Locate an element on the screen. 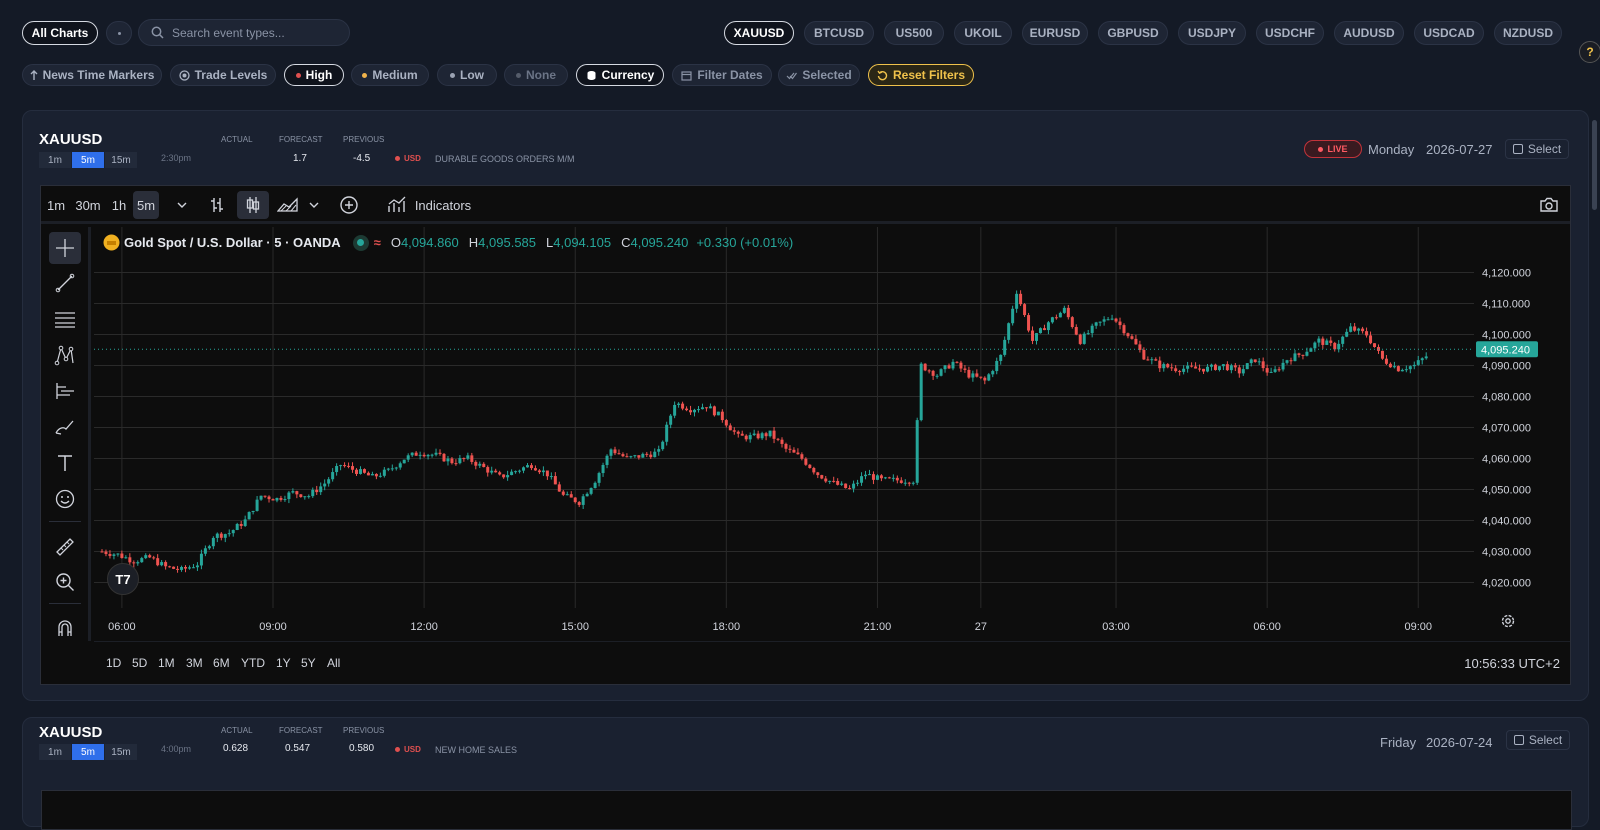 The image size is (1600, 830). forecast-tool is located at coordinates (65, 391).